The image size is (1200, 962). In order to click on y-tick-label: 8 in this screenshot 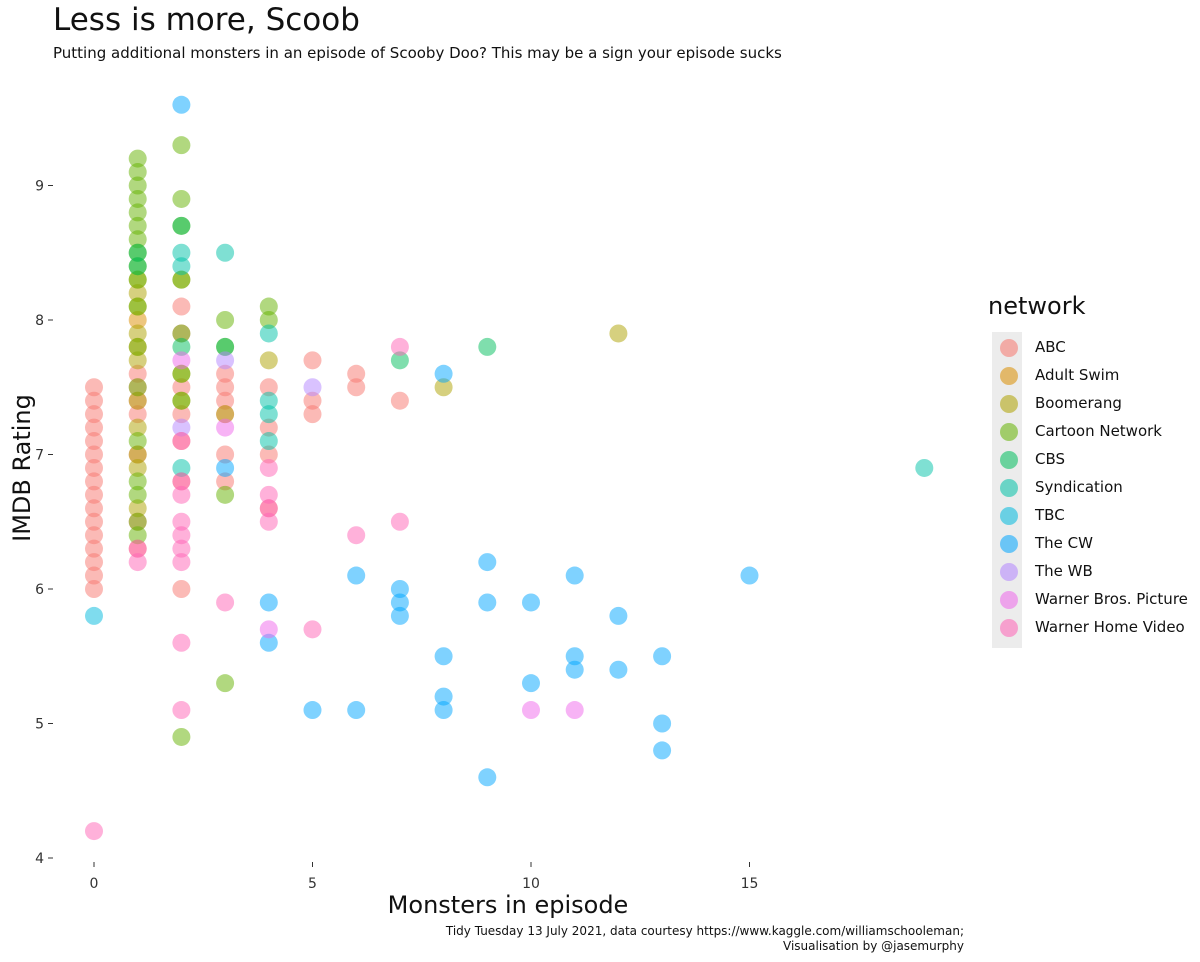, I will do `click(39, 321)`.